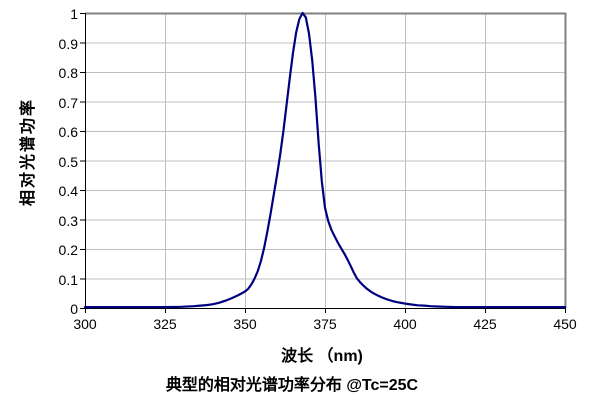 Image resolution: width=608 pixels, height=414 pixels. What do you see at coordinates (485, 324) in the screenshot?
I see `x-tick-label: 425` at bounding box center [485, 324].